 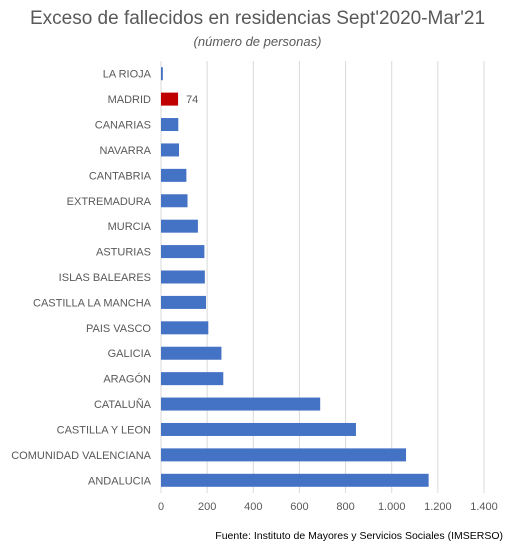 I want to click on category-label: ISLAS BALEARES, so click(x=105, y=278).